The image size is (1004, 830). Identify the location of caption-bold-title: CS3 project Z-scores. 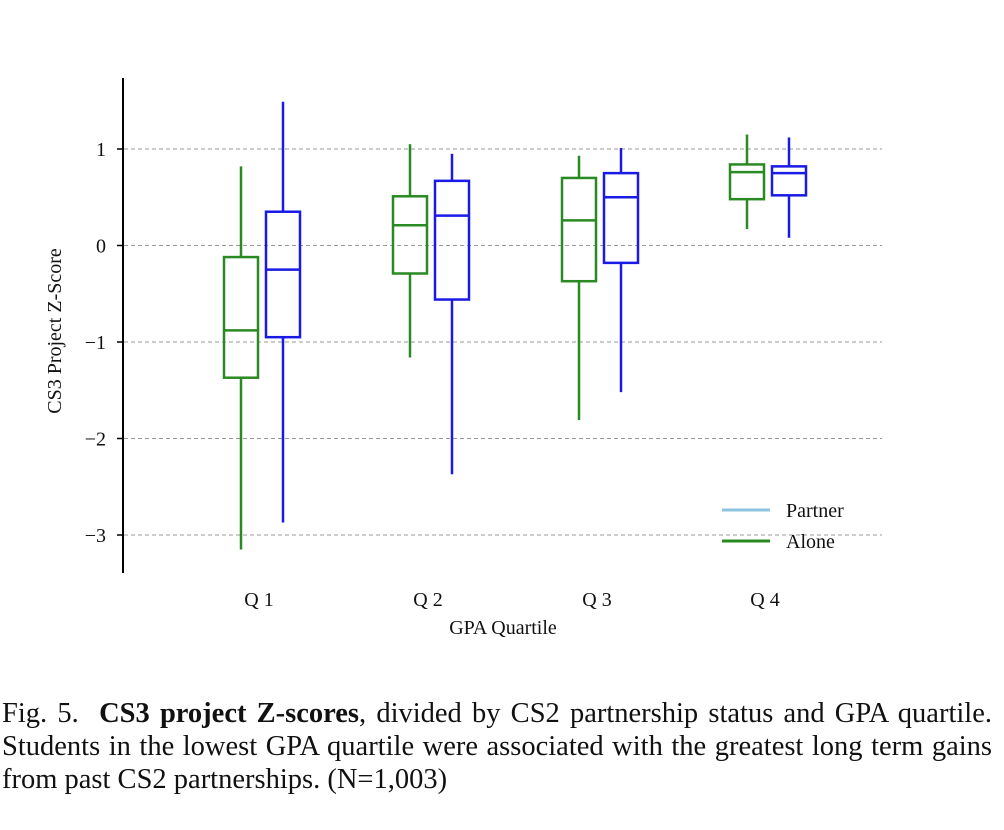
(229, 713).